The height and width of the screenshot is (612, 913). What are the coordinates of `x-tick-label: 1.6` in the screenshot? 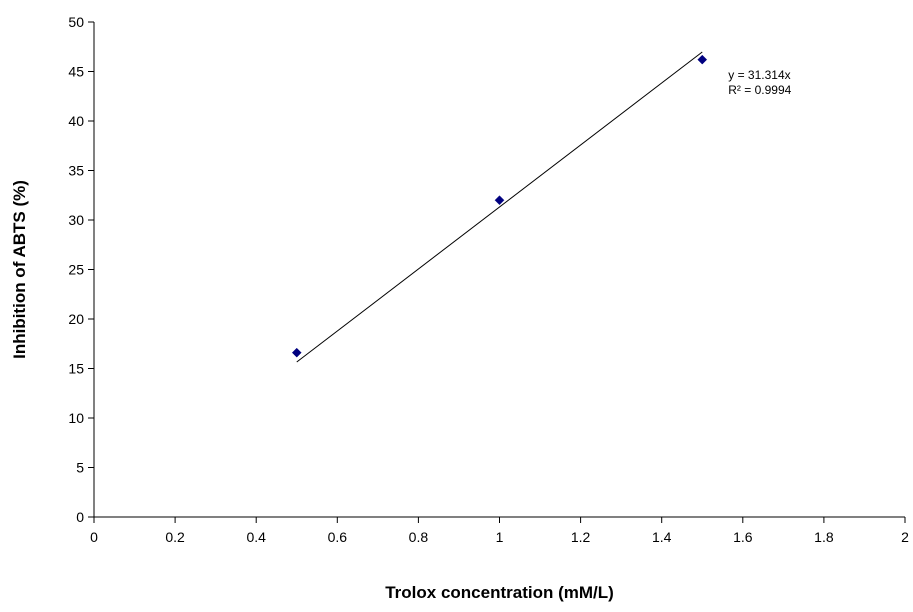 It's located at (743, 537).